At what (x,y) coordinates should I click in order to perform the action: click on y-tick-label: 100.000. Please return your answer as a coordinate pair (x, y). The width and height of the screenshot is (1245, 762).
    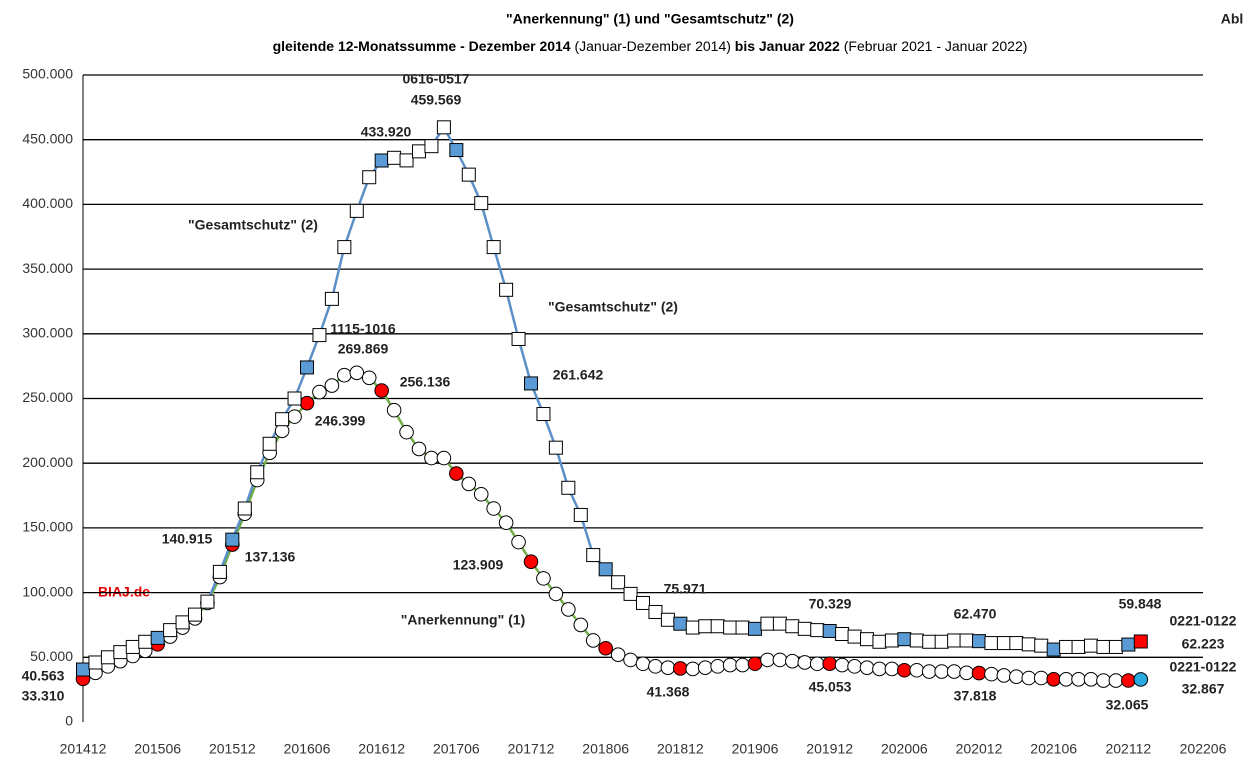
    Looking at the image, I should click on (47, 591).